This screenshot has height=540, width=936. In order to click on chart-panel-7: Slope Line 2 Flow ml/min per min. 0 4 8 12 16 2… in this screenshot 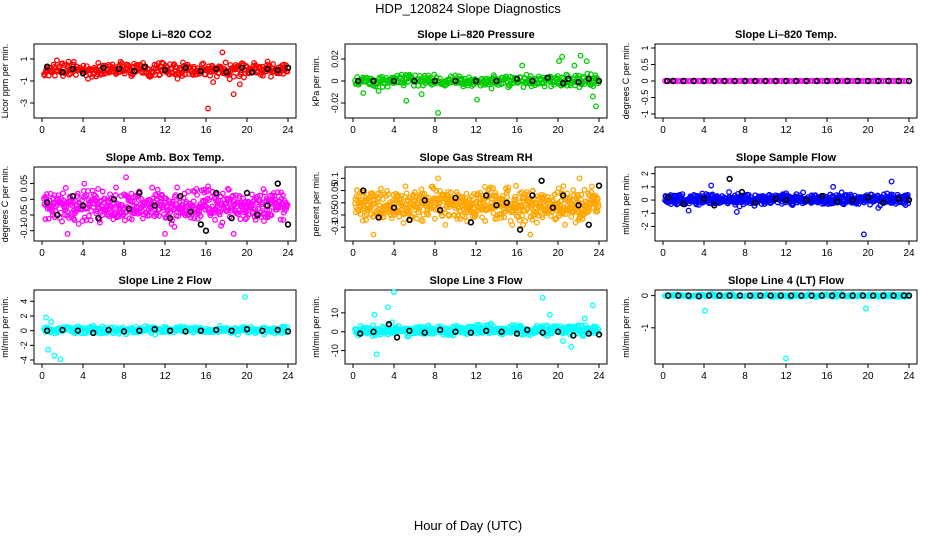, I will do `click(148, 328)`.